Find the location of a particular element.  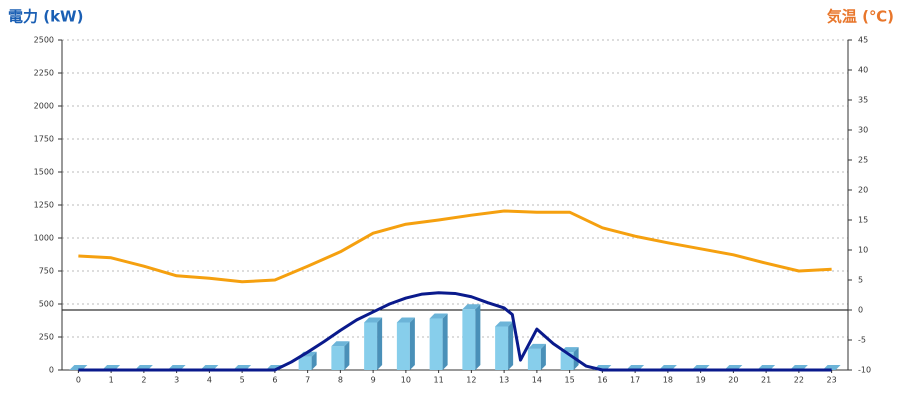

x-tick-label: 22 is located at coordinates (799, 380).